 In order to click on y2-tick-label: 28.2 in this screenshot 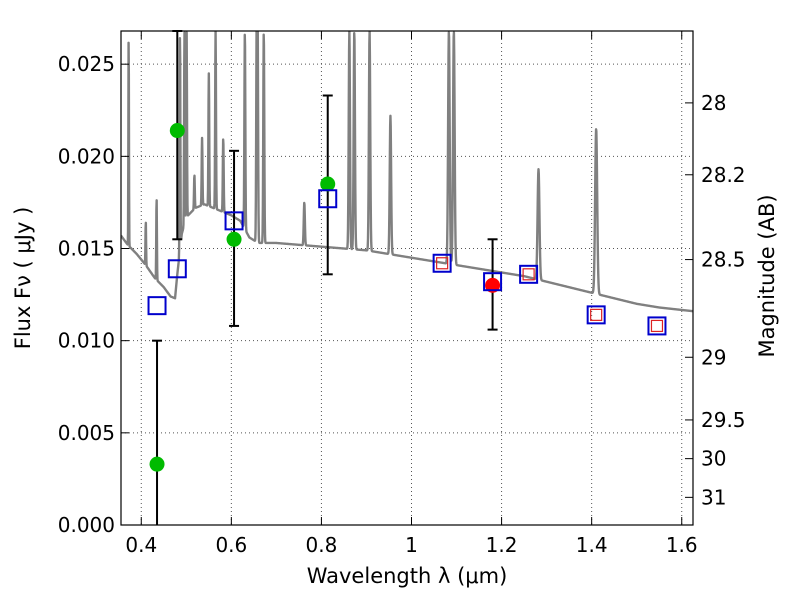, I will do `click(723, 175)`.